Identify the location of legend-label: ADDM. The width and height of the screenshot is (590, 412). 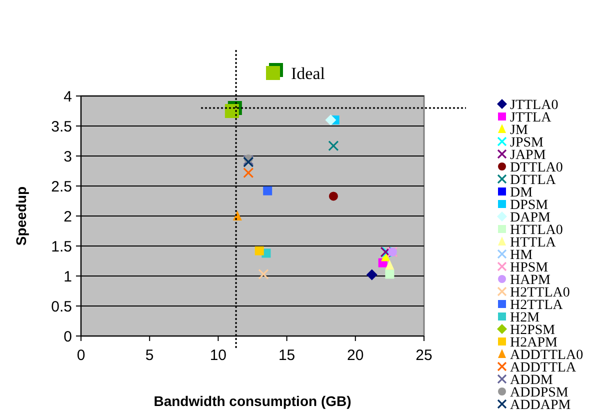
(532, 380).